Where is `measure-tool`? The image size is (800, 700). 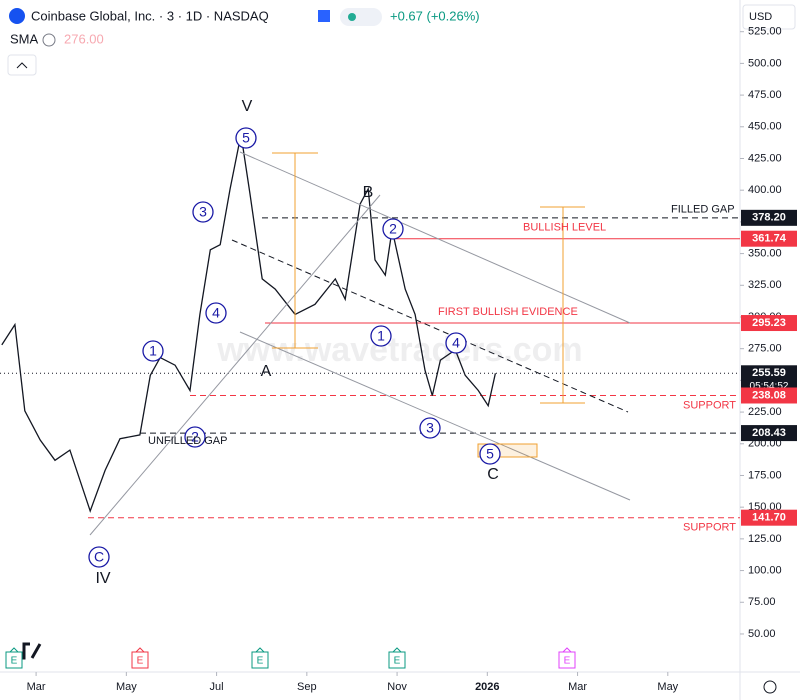 measure-tool is located at coordinates (428, 278).